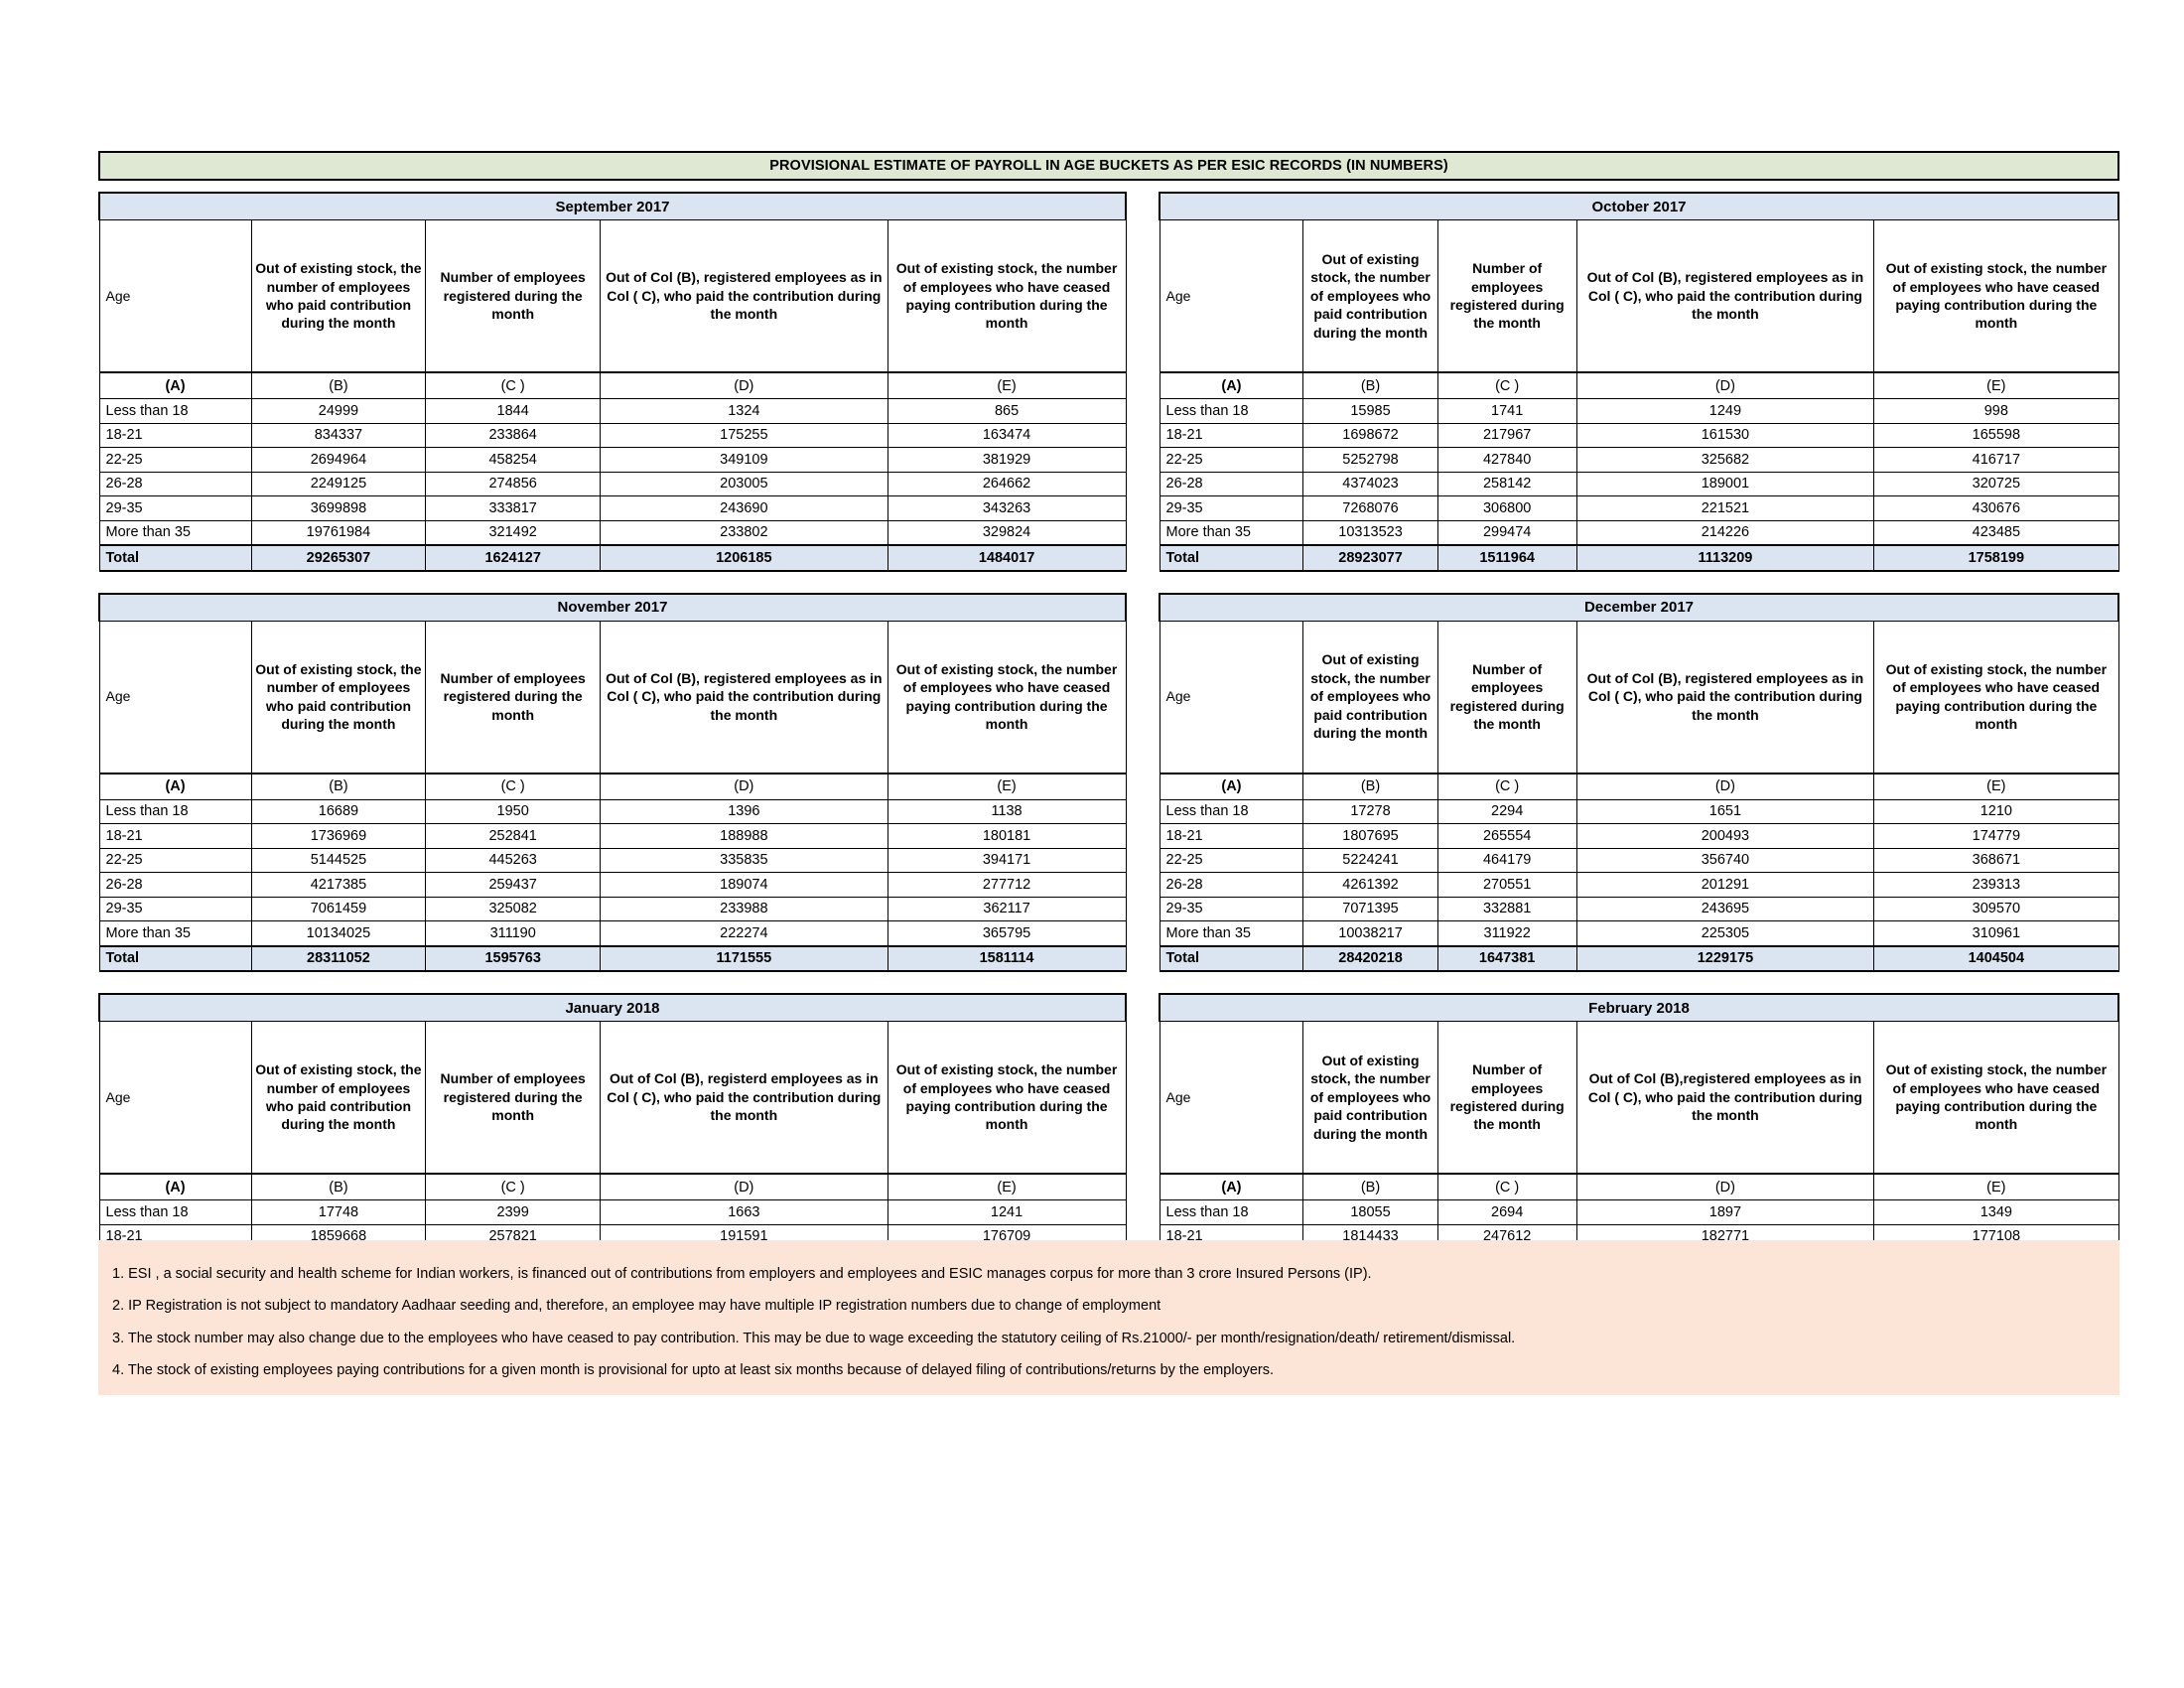  Describe the element at coordinates (1725, 411) in the screenshot. I see `cell-value-d: 1249` at that location.